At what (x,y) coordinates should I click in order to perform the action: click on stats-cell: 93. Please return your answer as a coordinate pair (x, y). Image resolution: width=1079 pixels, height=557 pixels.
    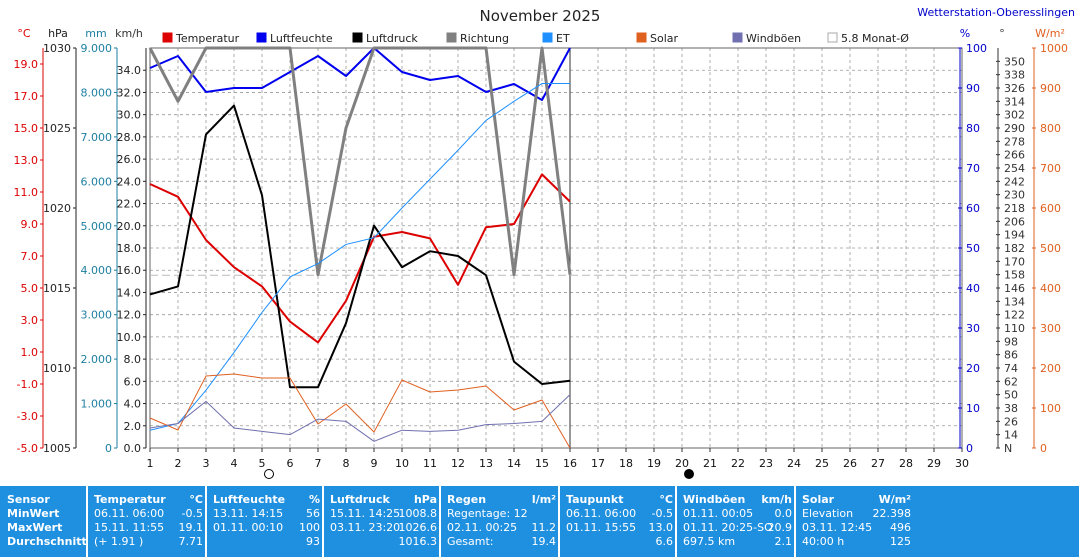
    Looking at the image, I should click on (266, 542).